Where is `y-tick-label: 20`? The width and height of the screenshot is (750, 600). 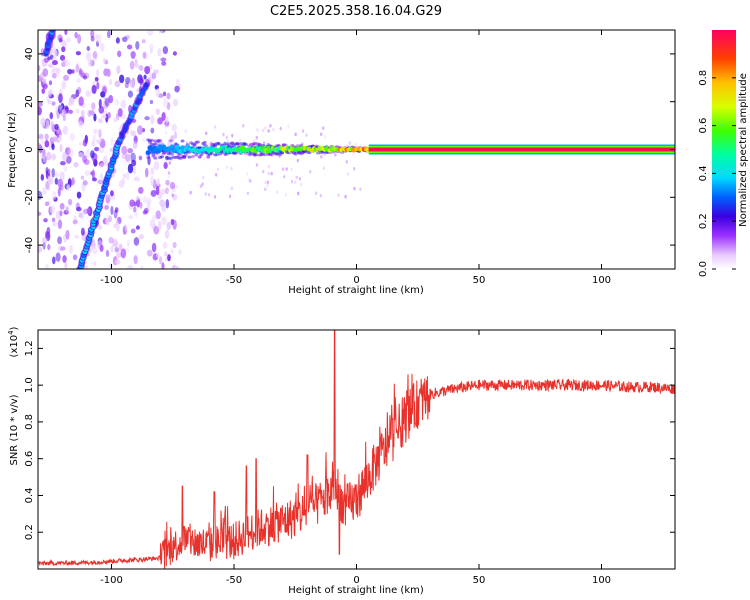 y-tick-label: 20 is located at coordinates (29, 101).